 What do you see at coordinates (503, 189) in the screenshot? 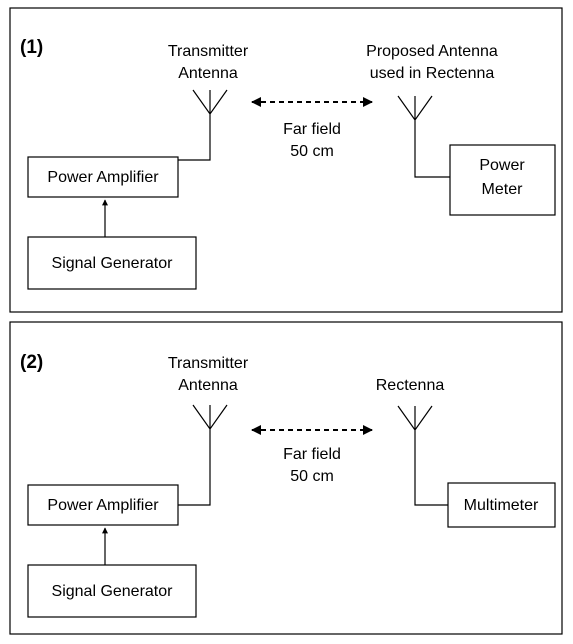
I see `meter-label: Meter` at bounding box center [503, 189].